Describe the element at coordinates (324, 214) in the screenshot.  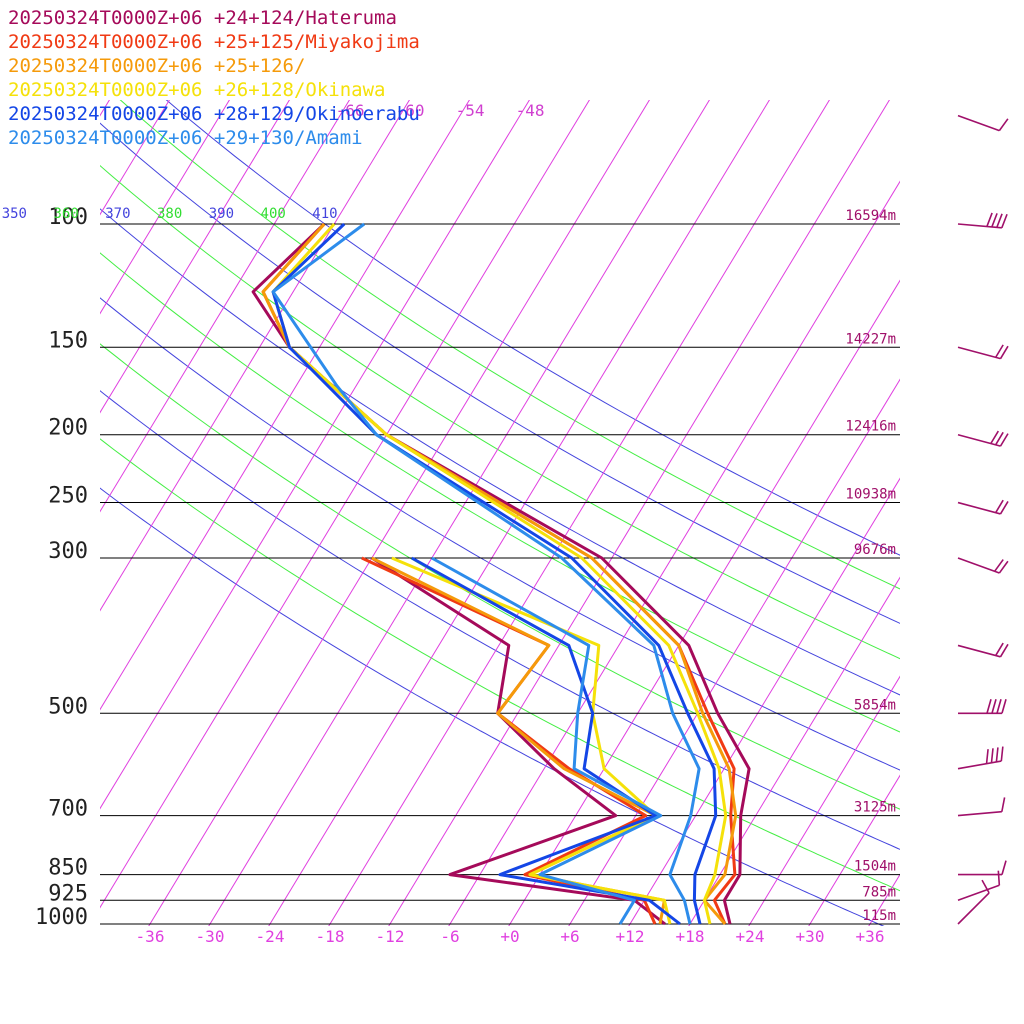
I see `theta-label: 410` at that location.